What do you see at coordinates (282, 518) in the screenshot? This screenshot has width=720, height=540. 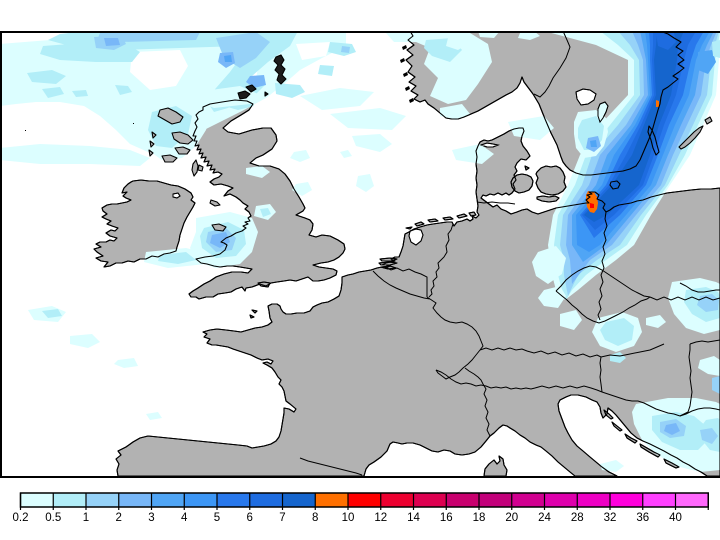 I see `svg-text: 7` at bounding box center [282, 518].